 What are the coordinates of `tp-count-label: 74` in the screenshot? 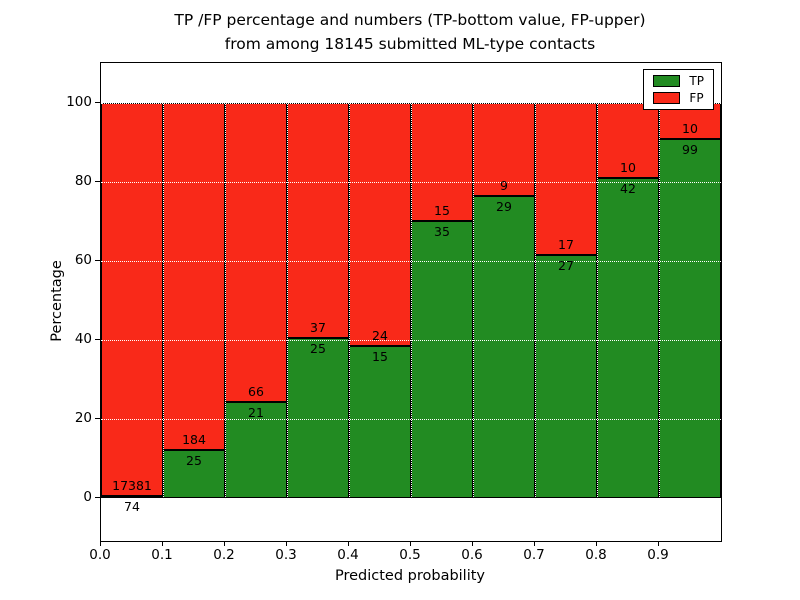 It's located at (132, 506).